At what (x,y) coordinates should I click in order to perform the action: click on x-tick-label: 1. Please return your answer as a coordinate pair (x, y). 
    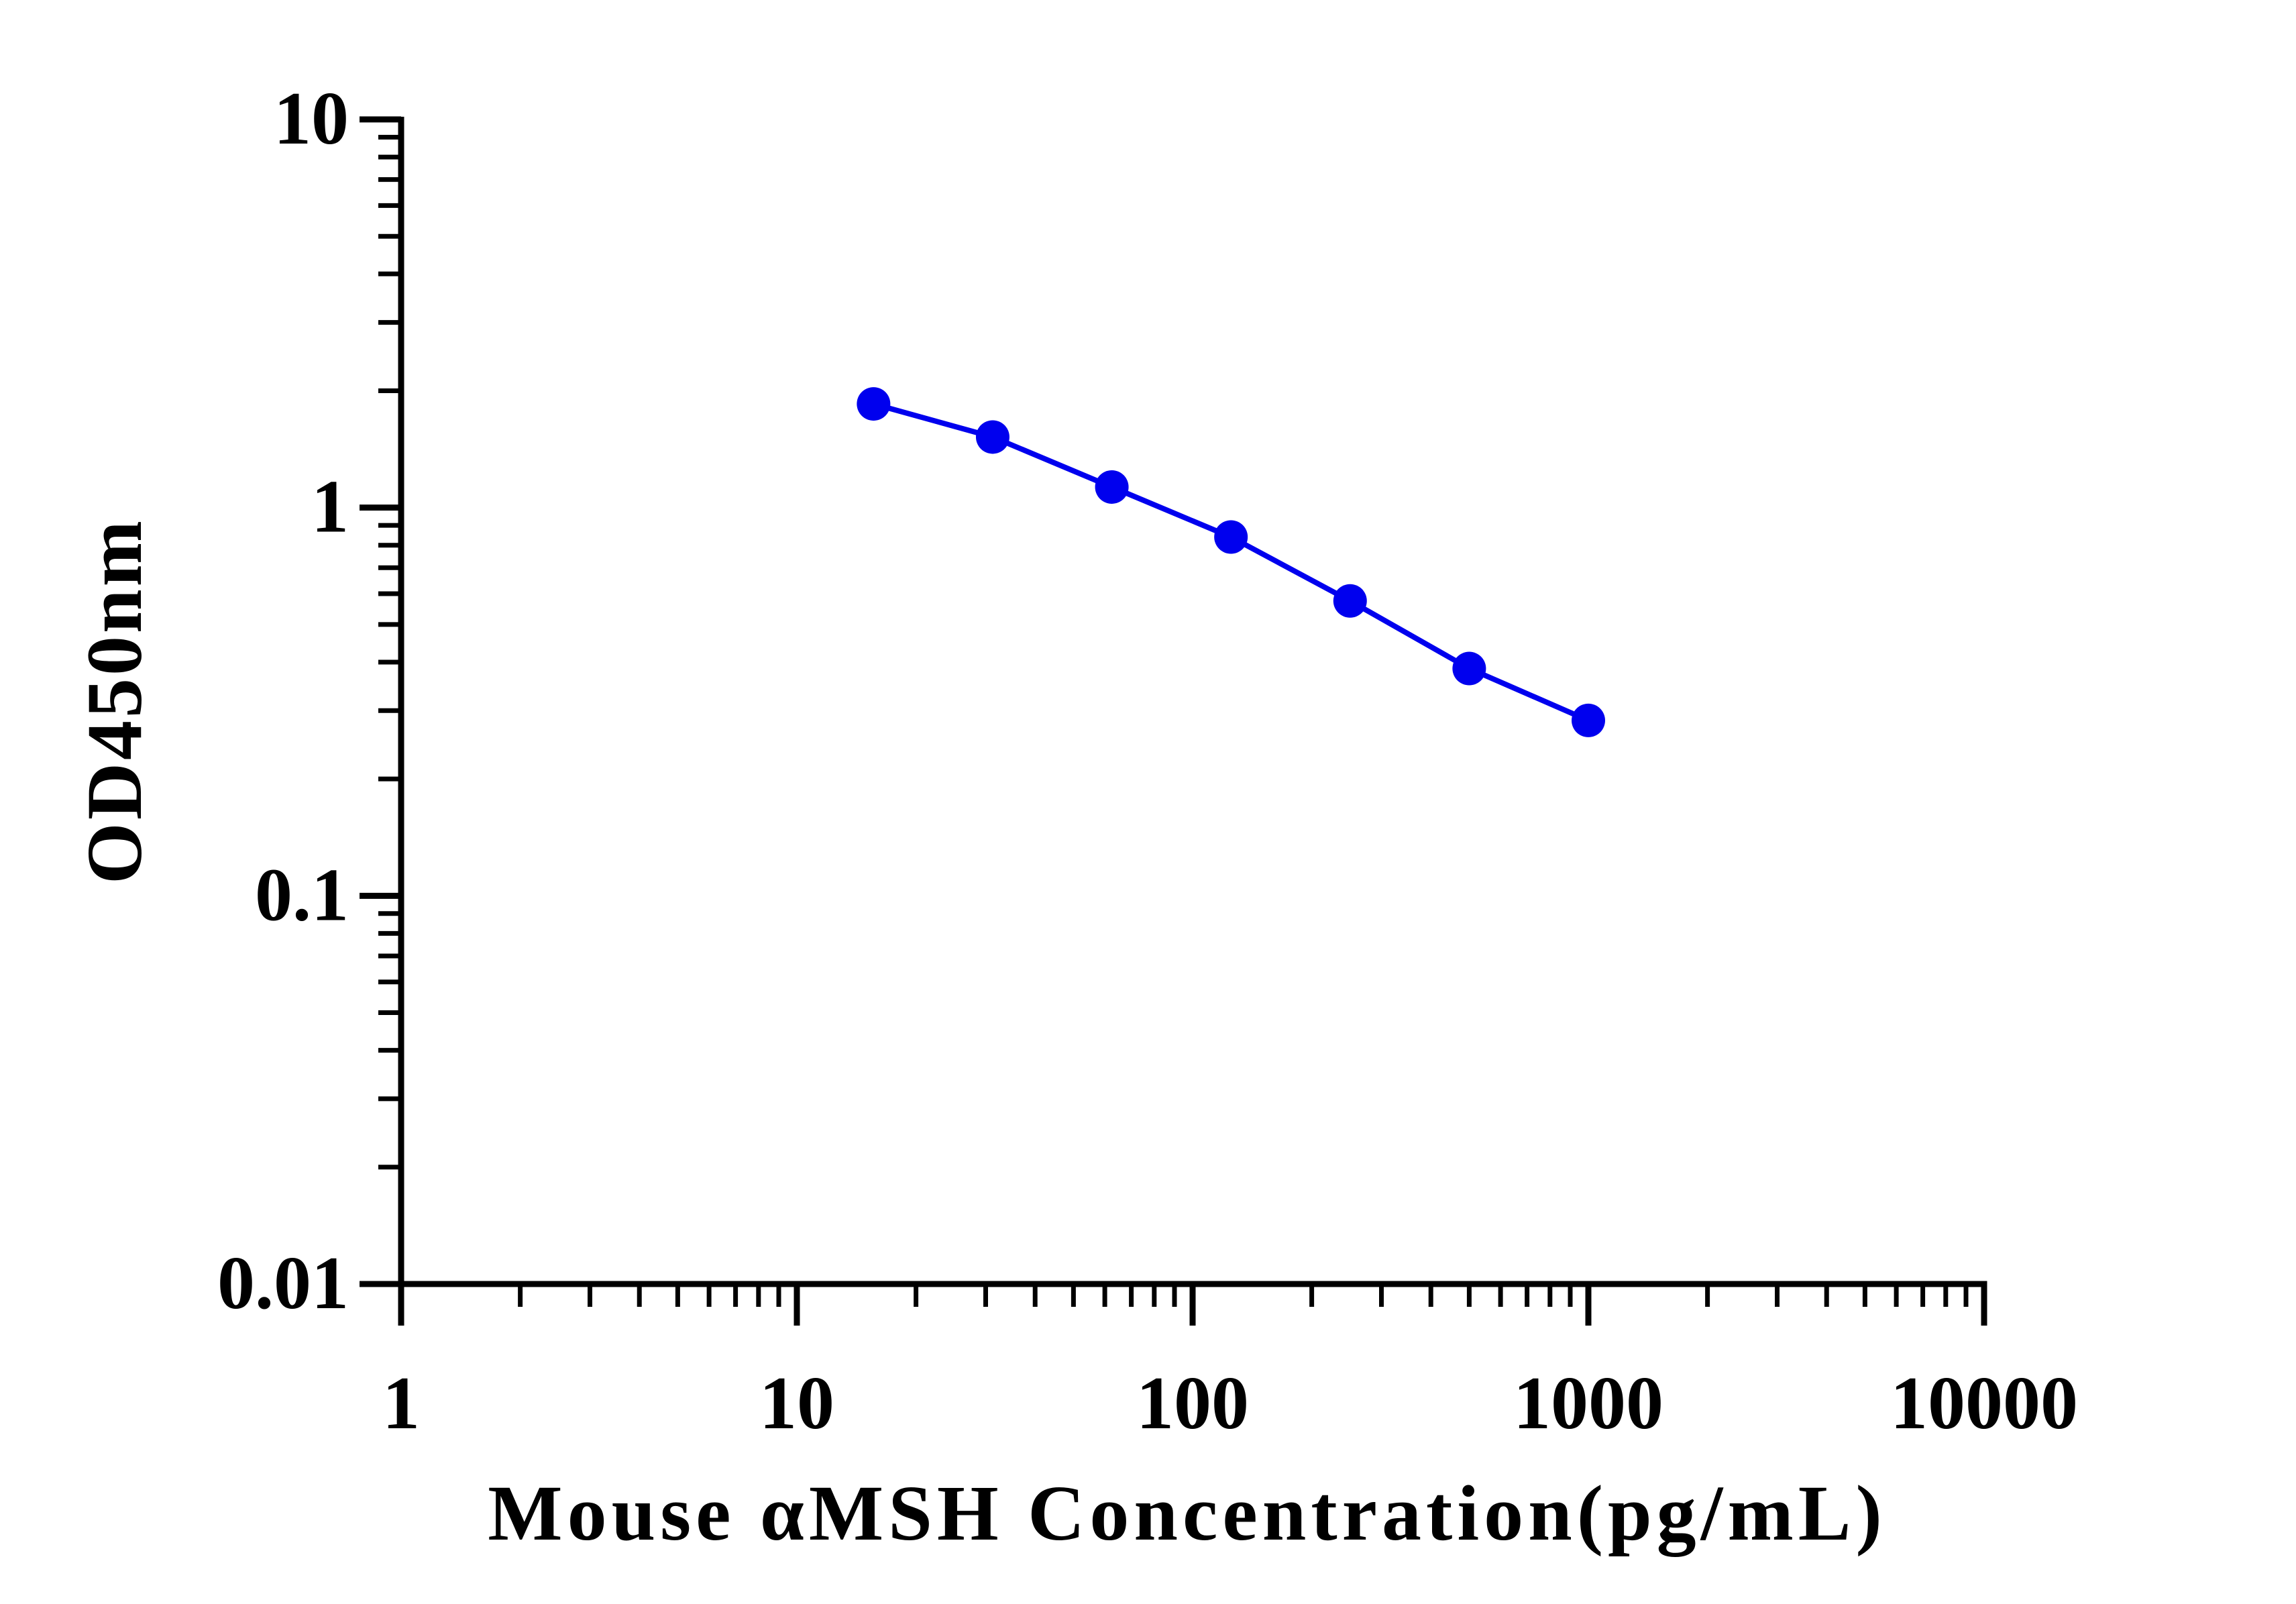
    Looking at the image, I should click on (401, 1403).